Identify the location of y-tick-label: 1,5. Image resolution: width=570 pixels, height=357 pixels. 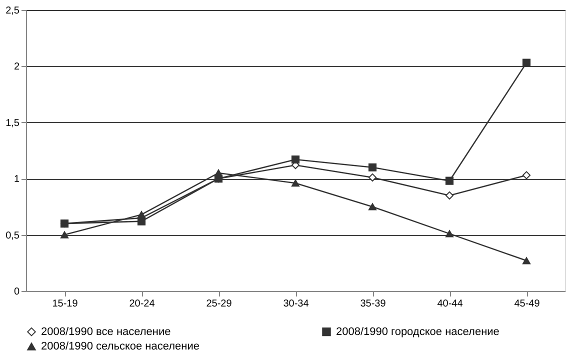
(13, 123).